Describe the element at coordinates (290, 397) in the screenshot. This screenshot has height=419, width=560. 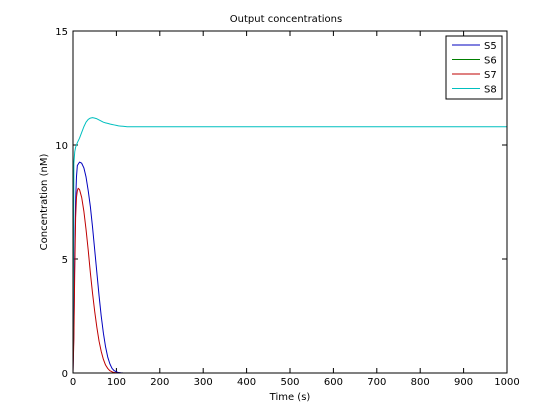
I see `x-axis-label: Time (s)` at that location.